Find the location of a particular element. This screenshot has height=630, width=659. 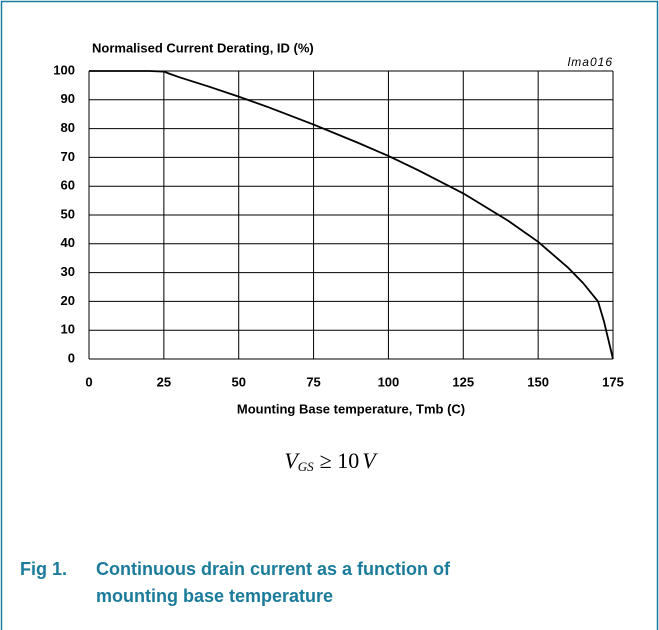

y-tick-label: 0 is located at coordinates (71, 357).